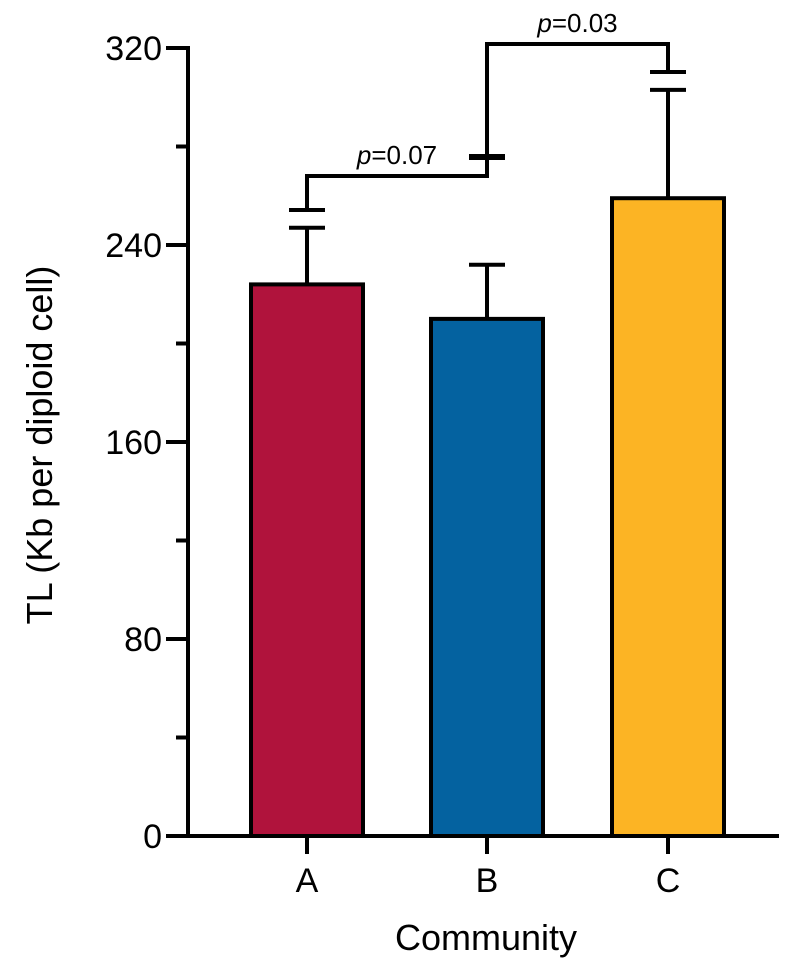 This screenshot has height=968, width=799. Describe the element at coordinates (487, 577) in the screenshot. I see `bar-b` at that location.